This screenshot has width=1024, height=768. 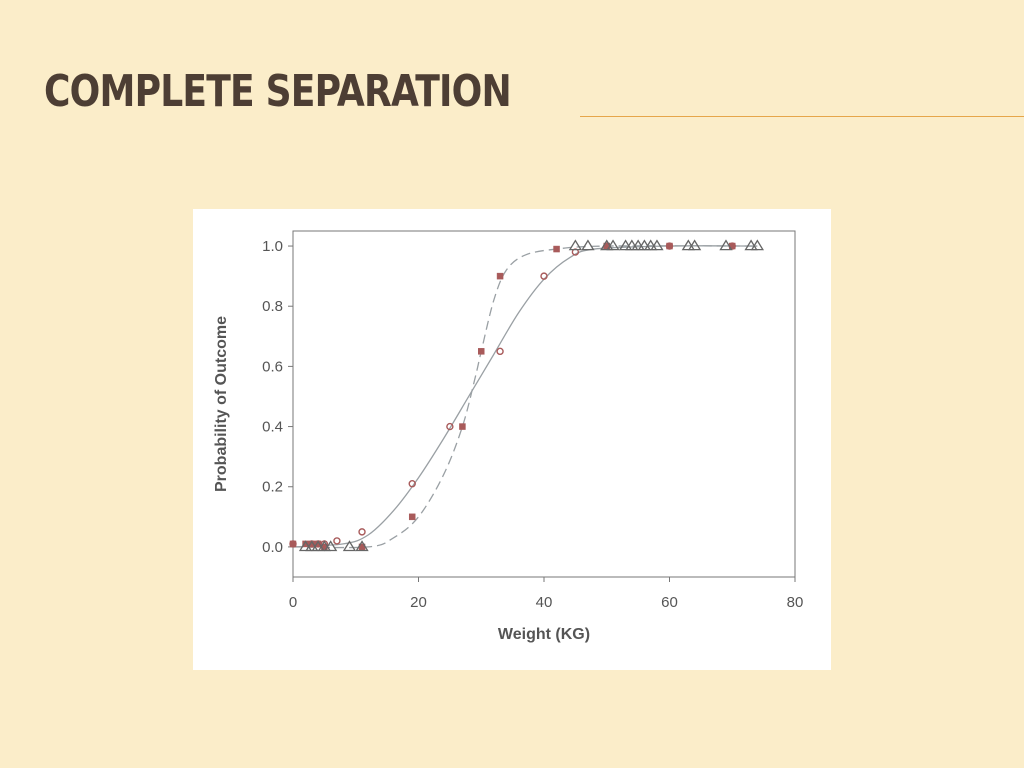 I want to click on y-axis-title: Probability of Outcome, so click(x=221, y=404).